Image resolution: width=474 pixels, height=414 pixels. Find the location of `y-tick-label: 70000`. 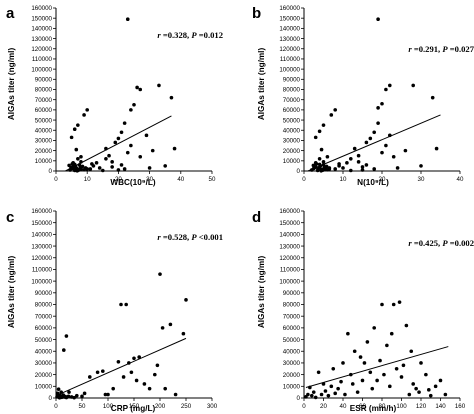

y-tick-label: 70000 is located at coordinates (44, 316).